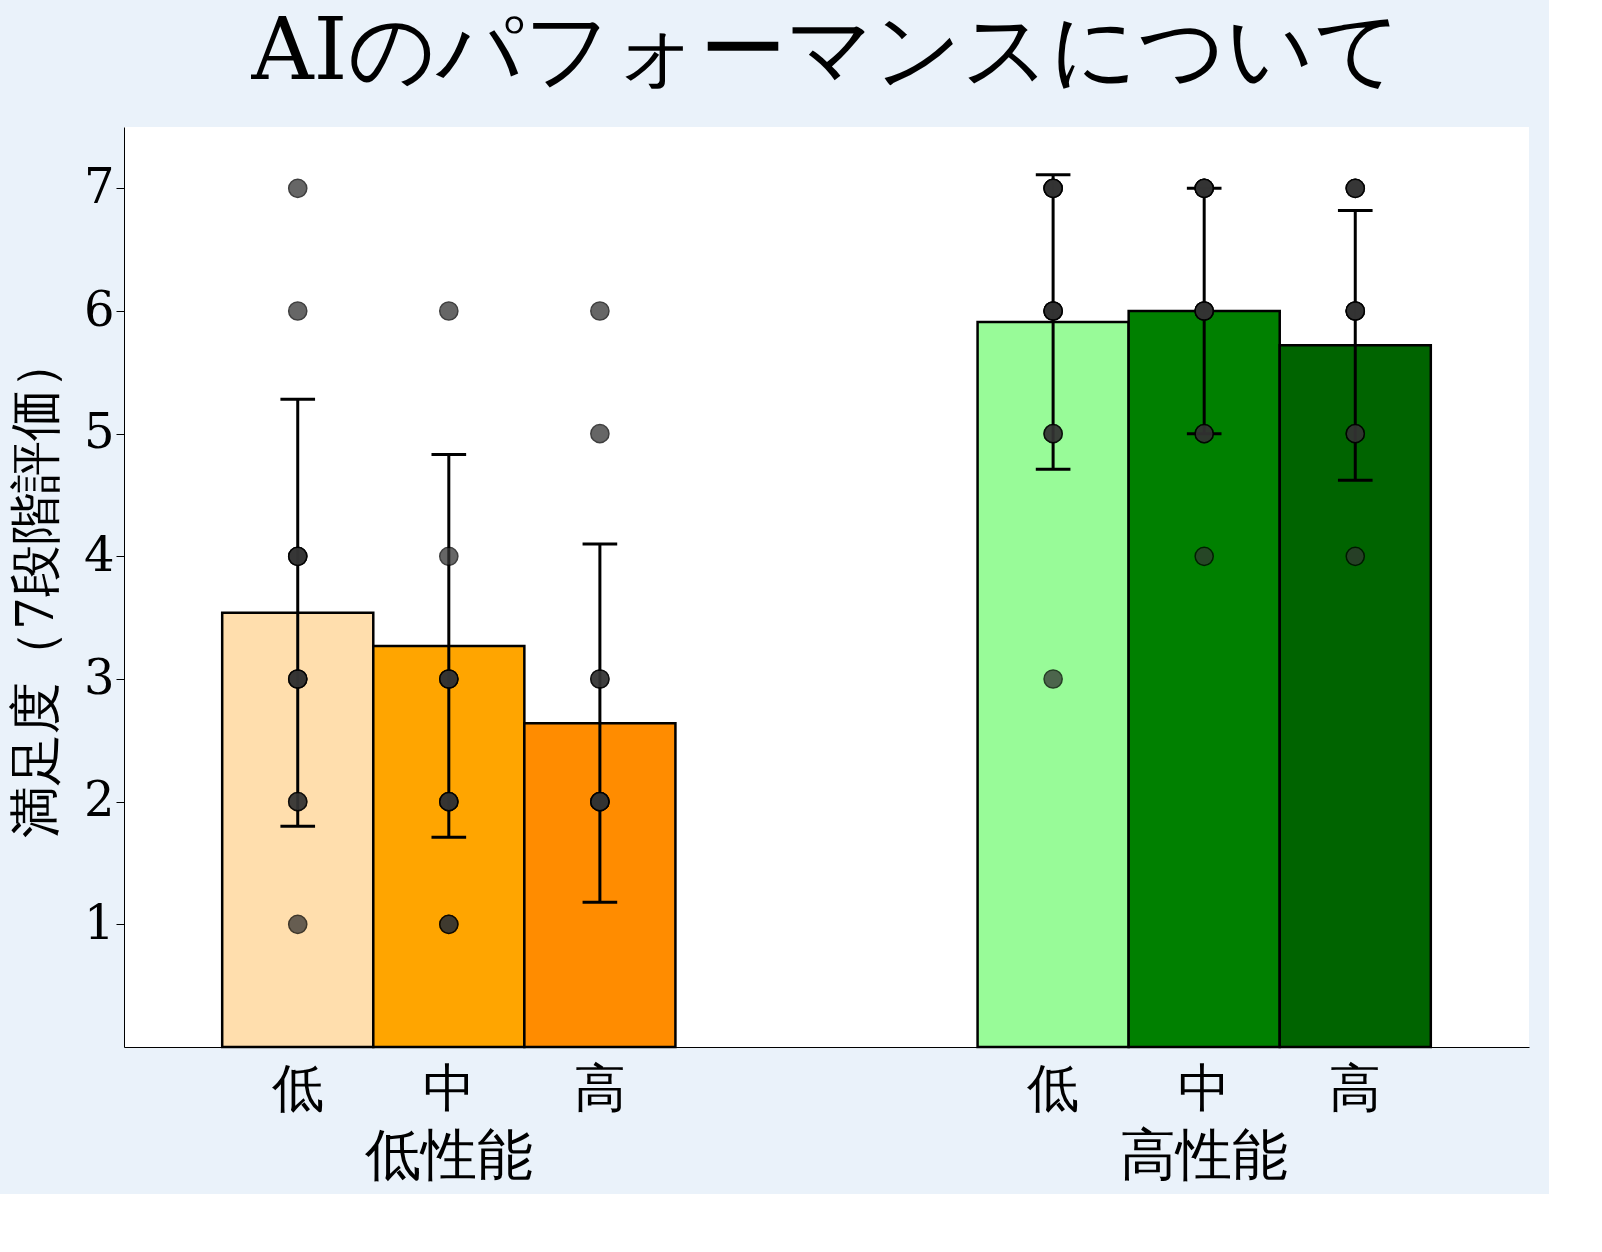 This screenshot has width=1602, height=1252. What do you see at coordinates (99, 185) in the screenshot?
I see `y-tick-label: 7` at bounding box center [99, 185].